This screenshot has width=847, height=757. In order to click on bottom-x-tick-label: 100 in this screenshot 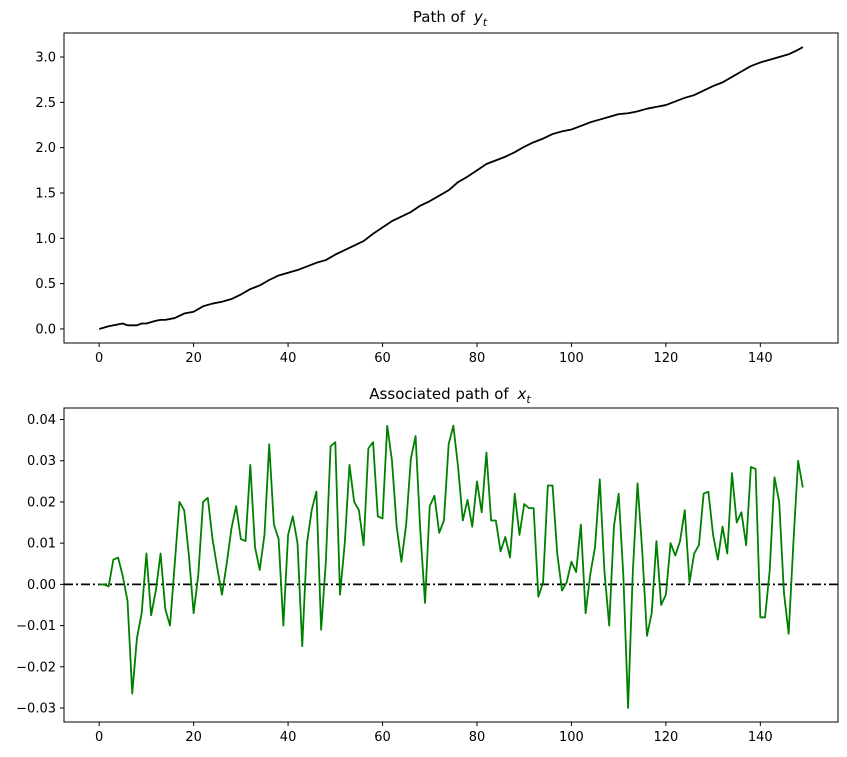, I will do `click(571, 737)`.